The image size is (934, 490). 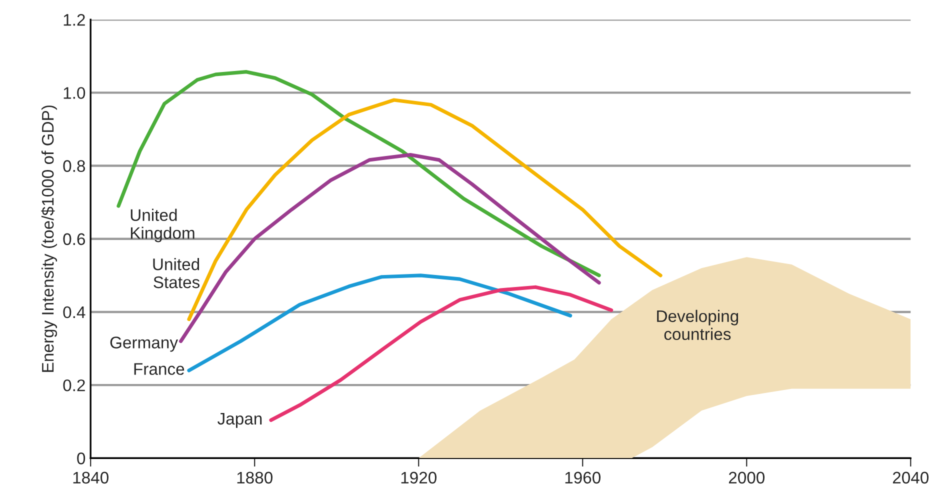 I want to click on x-tick-label: 2000, so click(x=746, y=478).